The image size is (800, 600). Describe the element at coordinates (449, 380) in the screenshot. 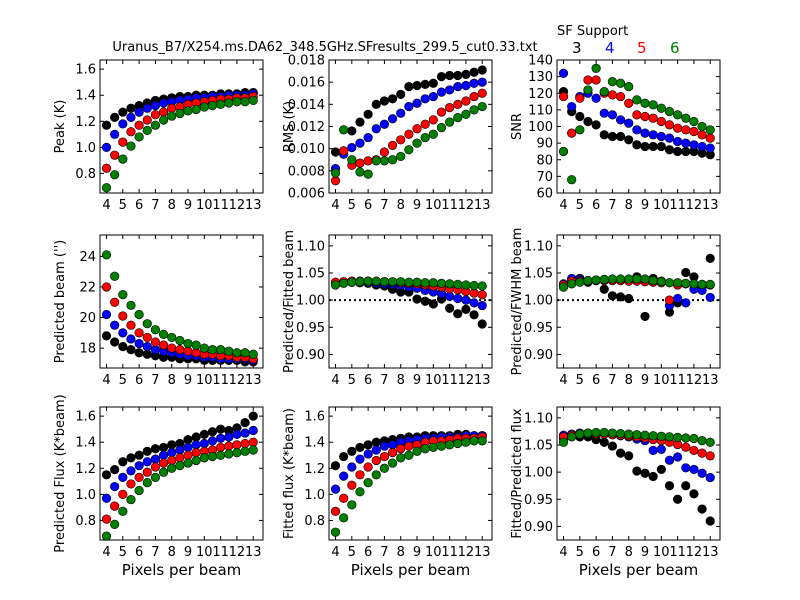

I see `x-tick-label: 11` at that location.